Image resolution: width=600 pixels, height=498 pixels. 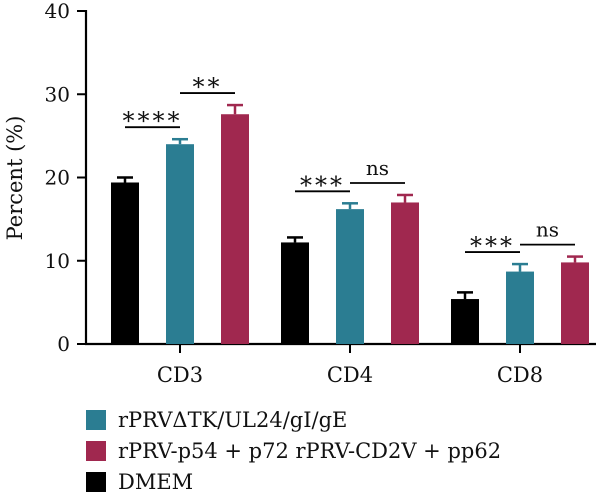 I want to click on legend-item: rPRV-p54 + p72 rPRV-CD2V + pp62, so click(x=293, y=450).